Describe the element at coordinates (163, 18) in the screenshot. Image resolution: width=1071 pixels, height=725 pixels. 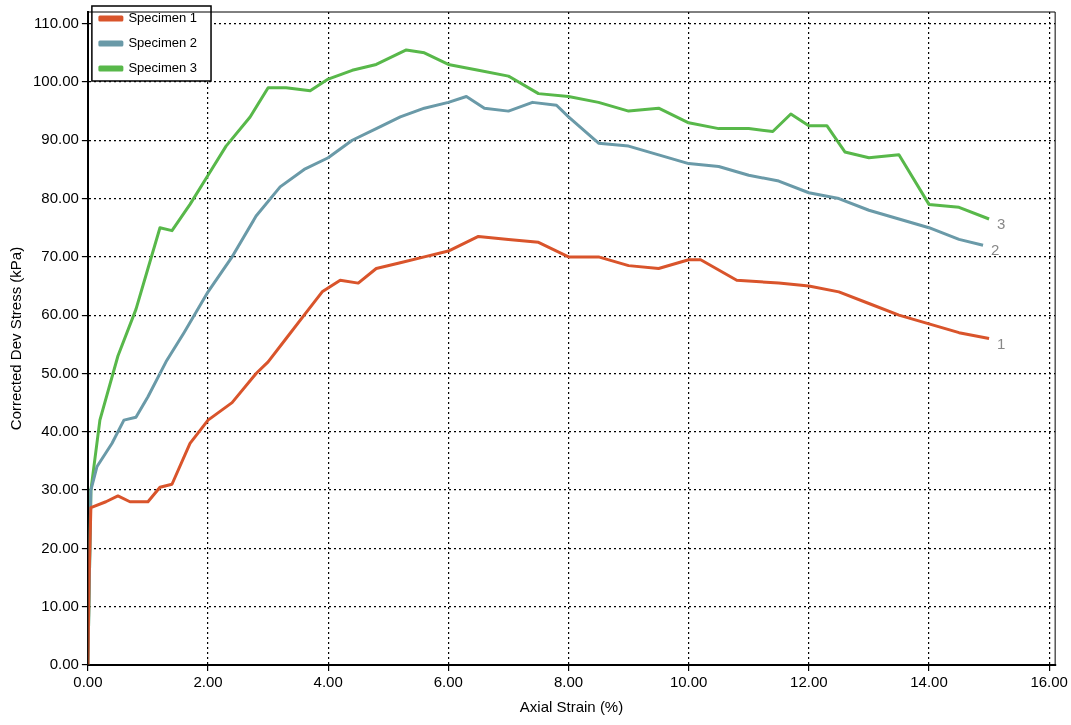
I see `legend-label: Specimen 1` at that location.